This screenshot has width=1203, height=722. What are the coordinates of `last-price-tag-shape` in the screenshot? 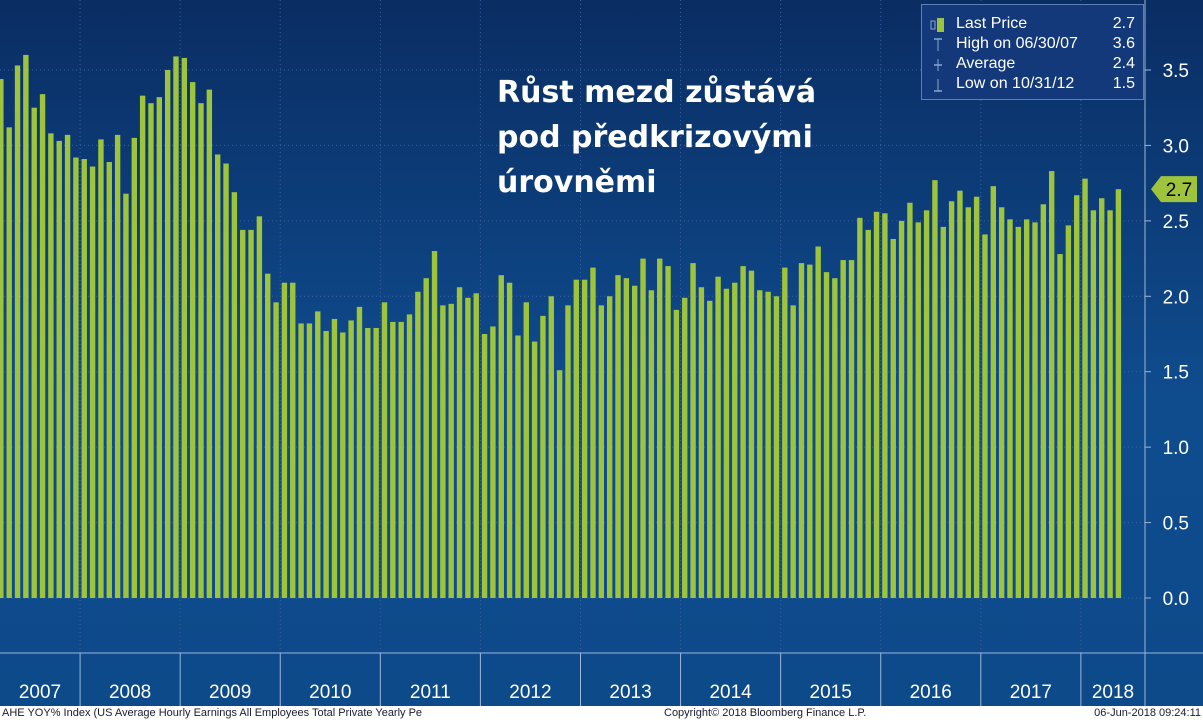 It's located at (1174, 189).